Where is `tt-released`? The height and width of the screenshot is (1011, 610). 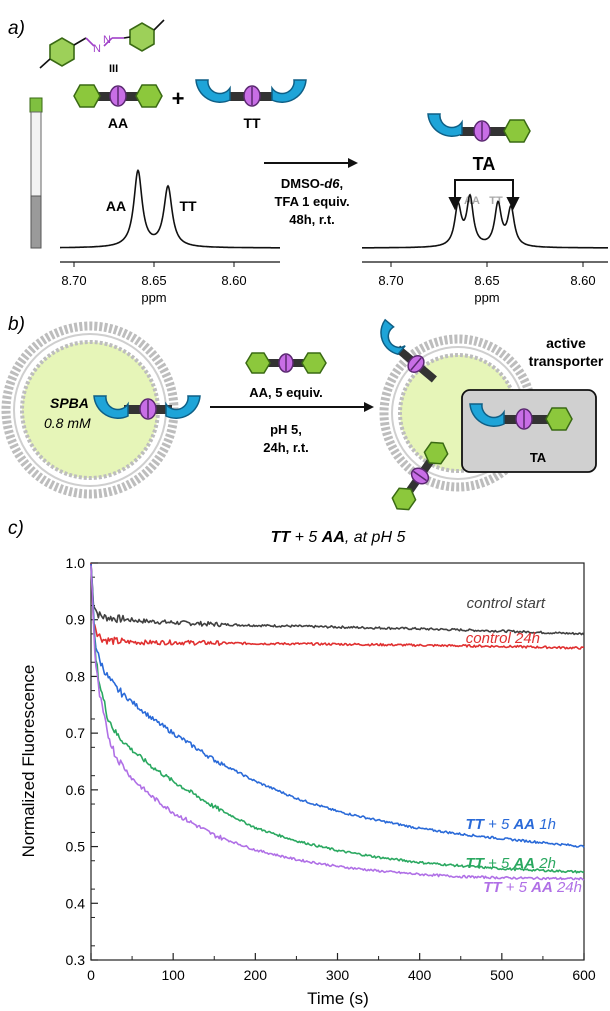 tt-released is located at coordinates (408, 350).